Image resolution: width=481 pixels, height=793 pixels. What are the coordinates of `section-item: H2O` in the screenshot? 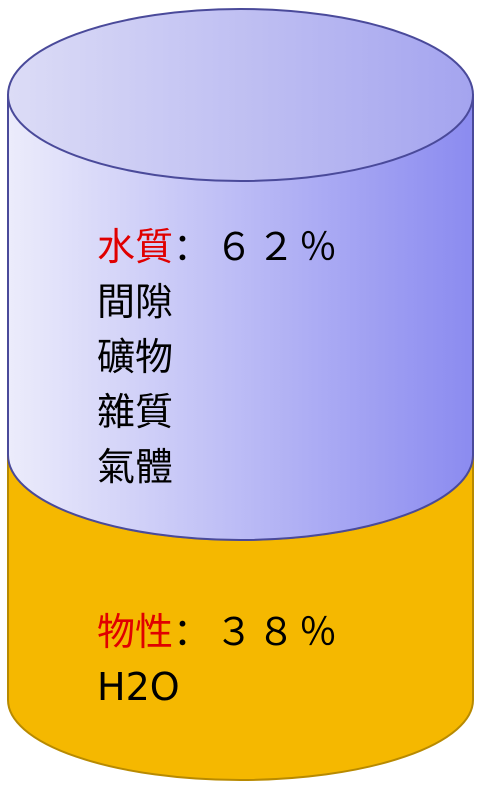 It's located at (138, 687).